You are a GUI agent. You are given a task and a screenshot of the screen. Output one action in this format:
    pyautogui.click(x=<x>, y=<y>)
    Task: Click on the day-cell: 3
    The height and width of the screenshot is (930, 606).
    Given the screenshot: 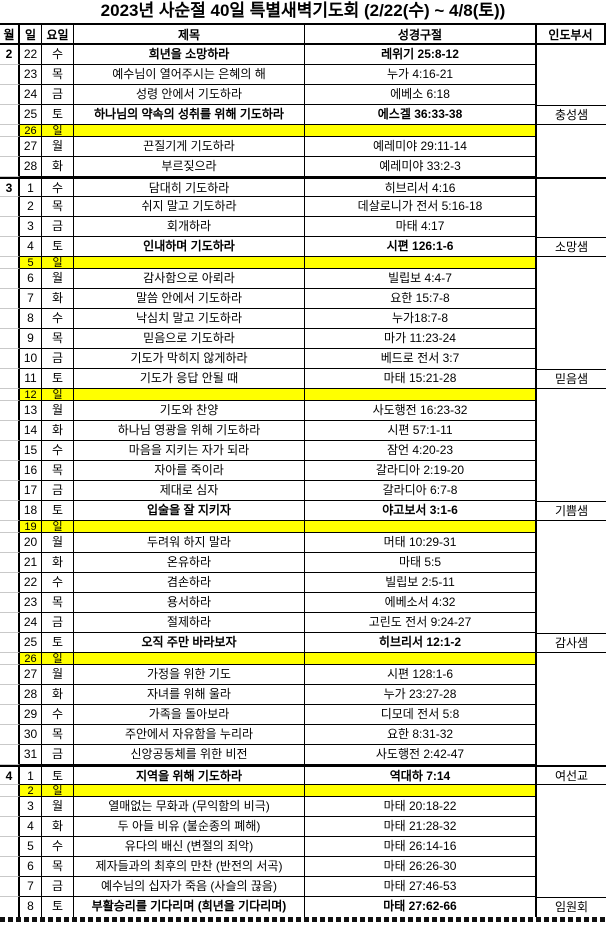 What is the action you would take?
    pyautogui.click(x=31, y=227)
    